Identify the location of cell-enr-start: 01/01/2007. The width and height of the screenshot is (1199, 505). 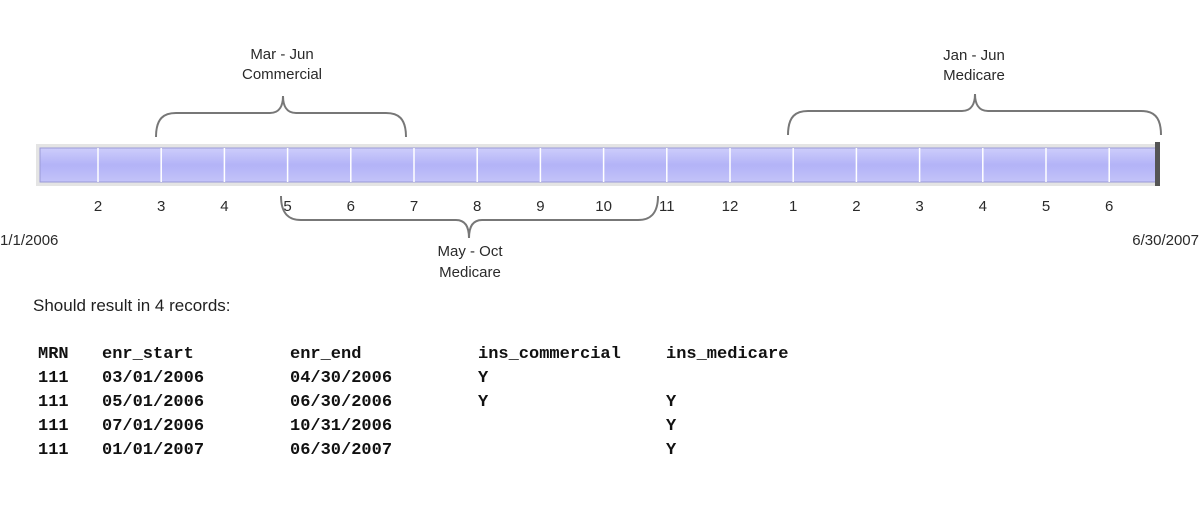
(153, 450).